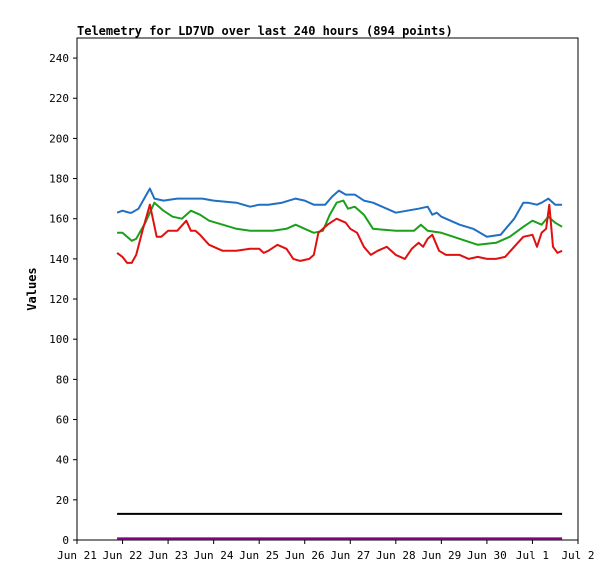  What do you see at coordinates (259, 555) in the screenshot?
I see `x-tick-label: Jun 25` at bounding box center [259, 555].